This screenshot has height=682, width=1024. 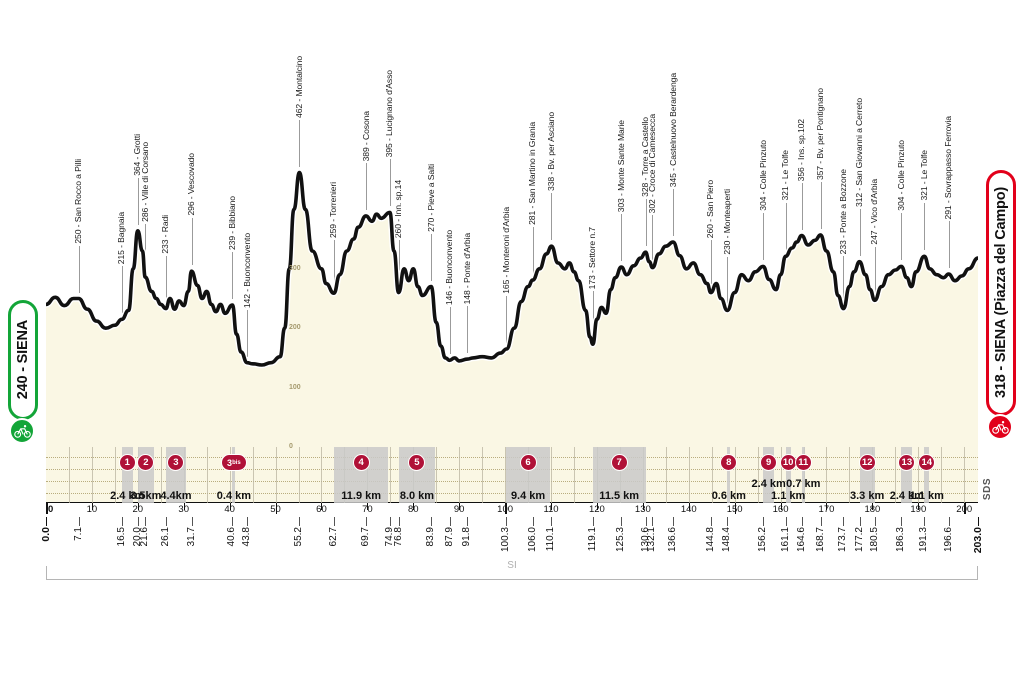 What do you see at coordinates (367, 509) in the screenshot?
I see `axis-tick-label: 70` at bounding box center [367, 509].